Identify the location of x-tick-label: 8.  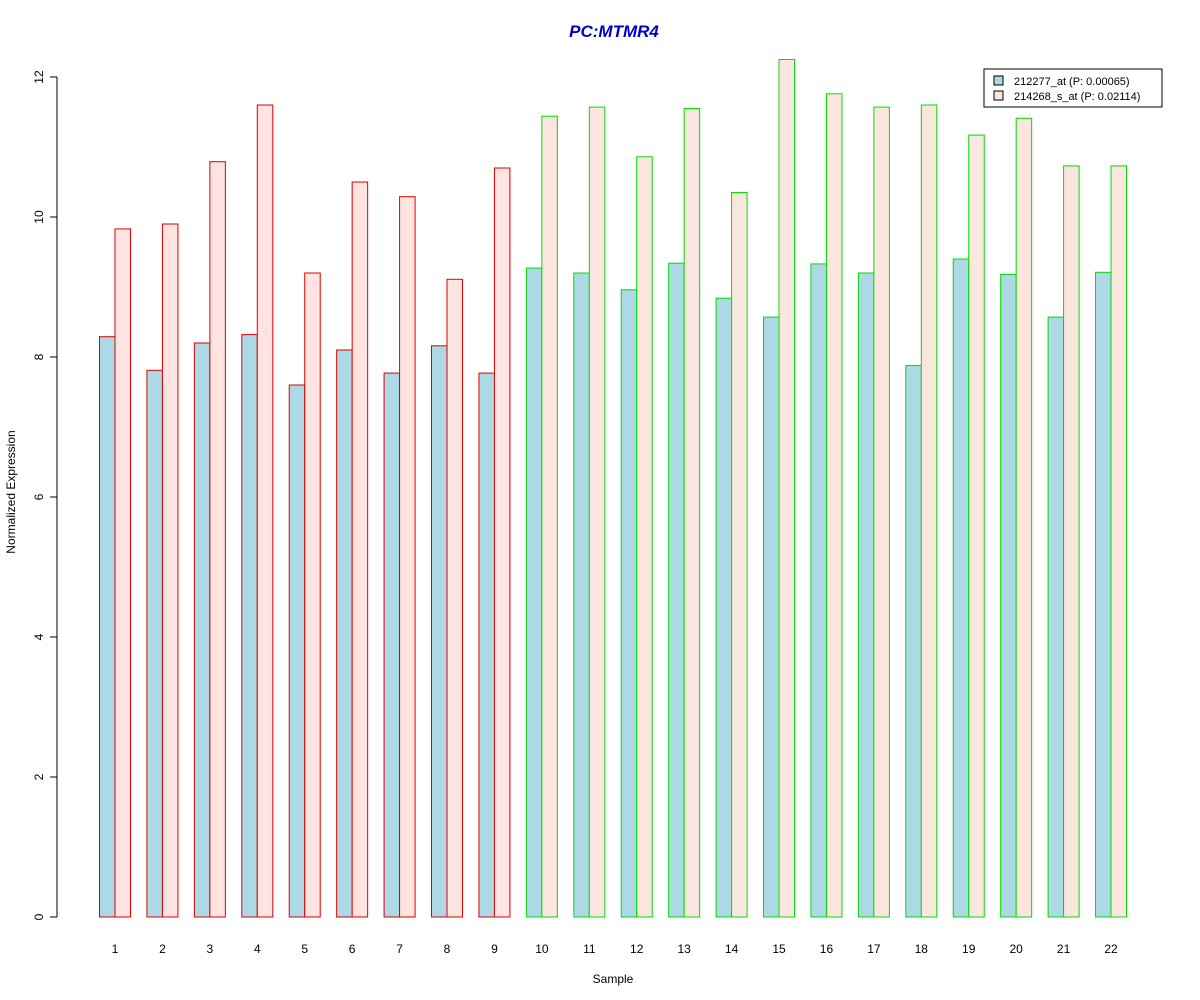
(447, 949).